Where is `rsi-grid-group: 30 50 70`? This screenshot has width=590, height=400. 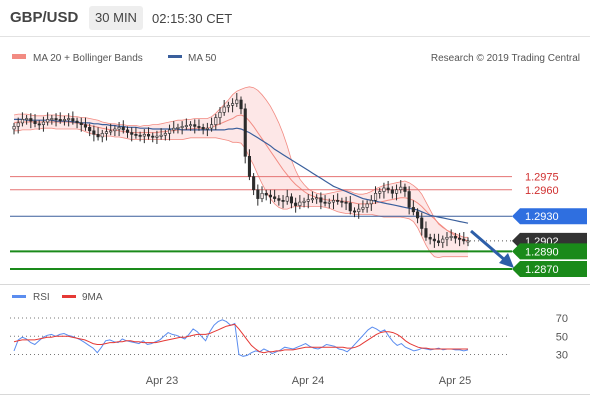 rsi-grid-group: 30 50 70 is located at coordinates (289, 337).